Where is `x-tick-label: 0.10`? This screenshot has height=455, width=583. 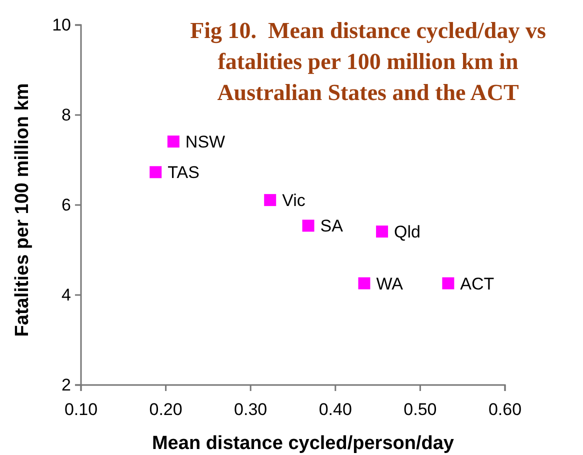
x-tick-label: 0.10 is located at coordinates (81, 410).